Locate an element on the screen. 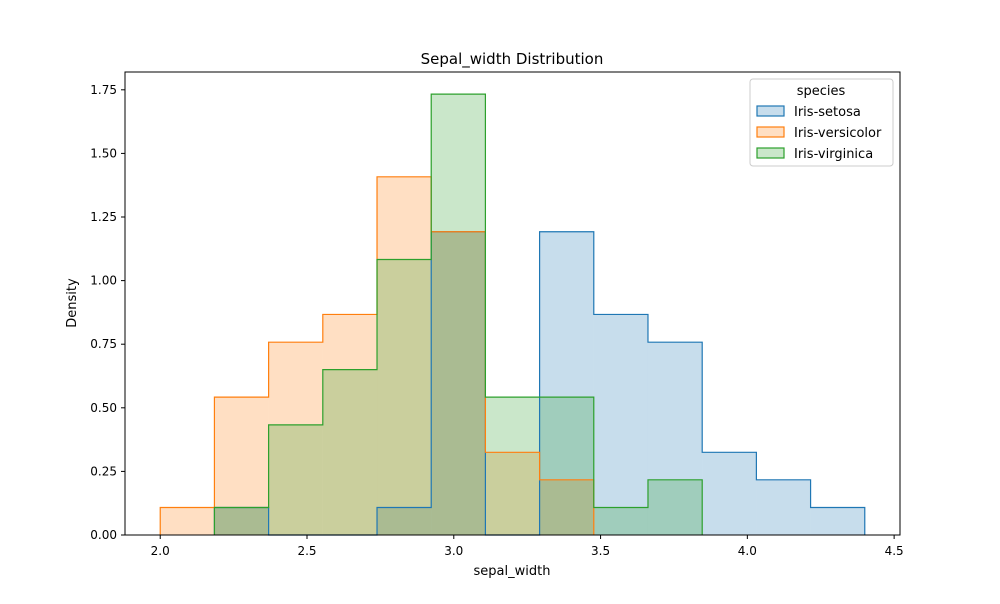 The height and width of the screenshot is (604, 1000). y-axis-ticks: 0.00 0.25 0.50 0.75 1.00 1.25 1.50 1.75 is located at coordinates (107, 312).